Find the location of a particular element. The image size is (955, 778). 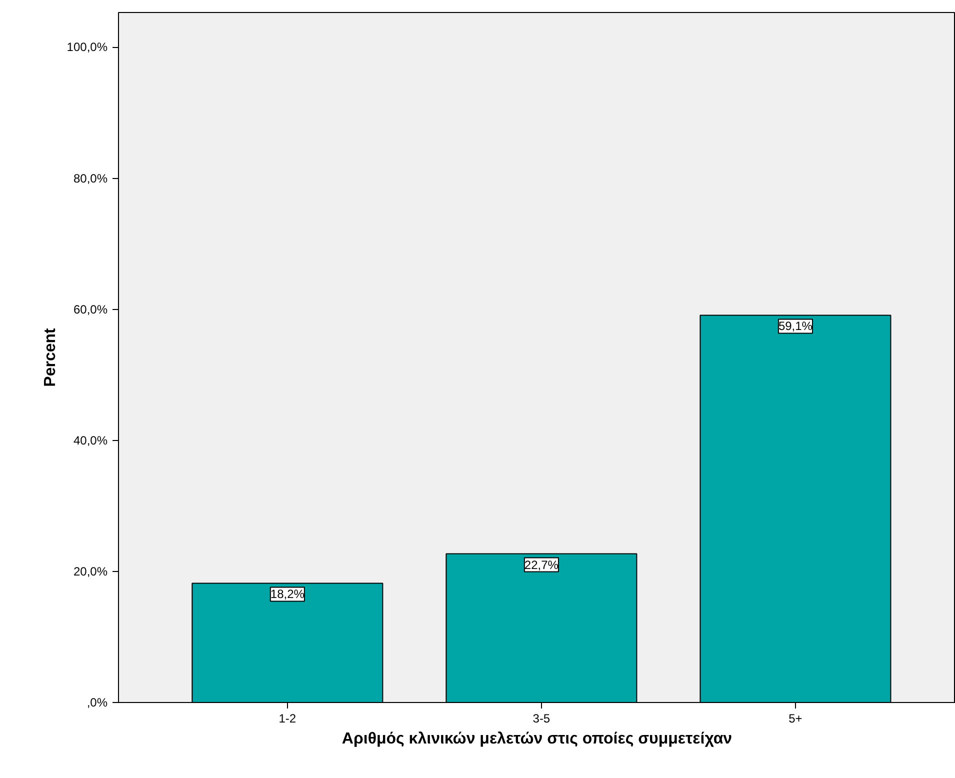

data-label: 22,7% is located at coordinates (541, 565).